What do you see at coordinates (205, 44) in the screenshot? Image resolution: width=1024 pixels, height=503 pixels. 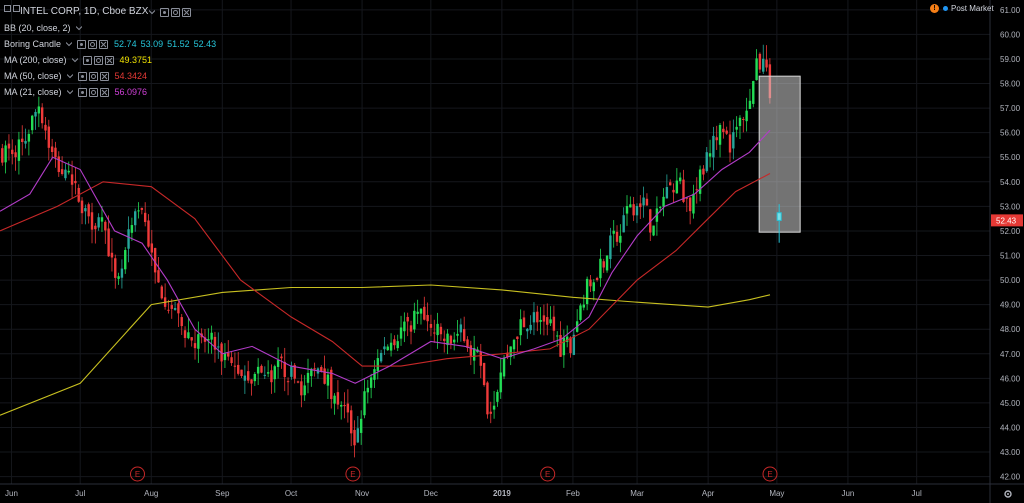 I see `close-value: 52.43` at bounding box center [205, 44].